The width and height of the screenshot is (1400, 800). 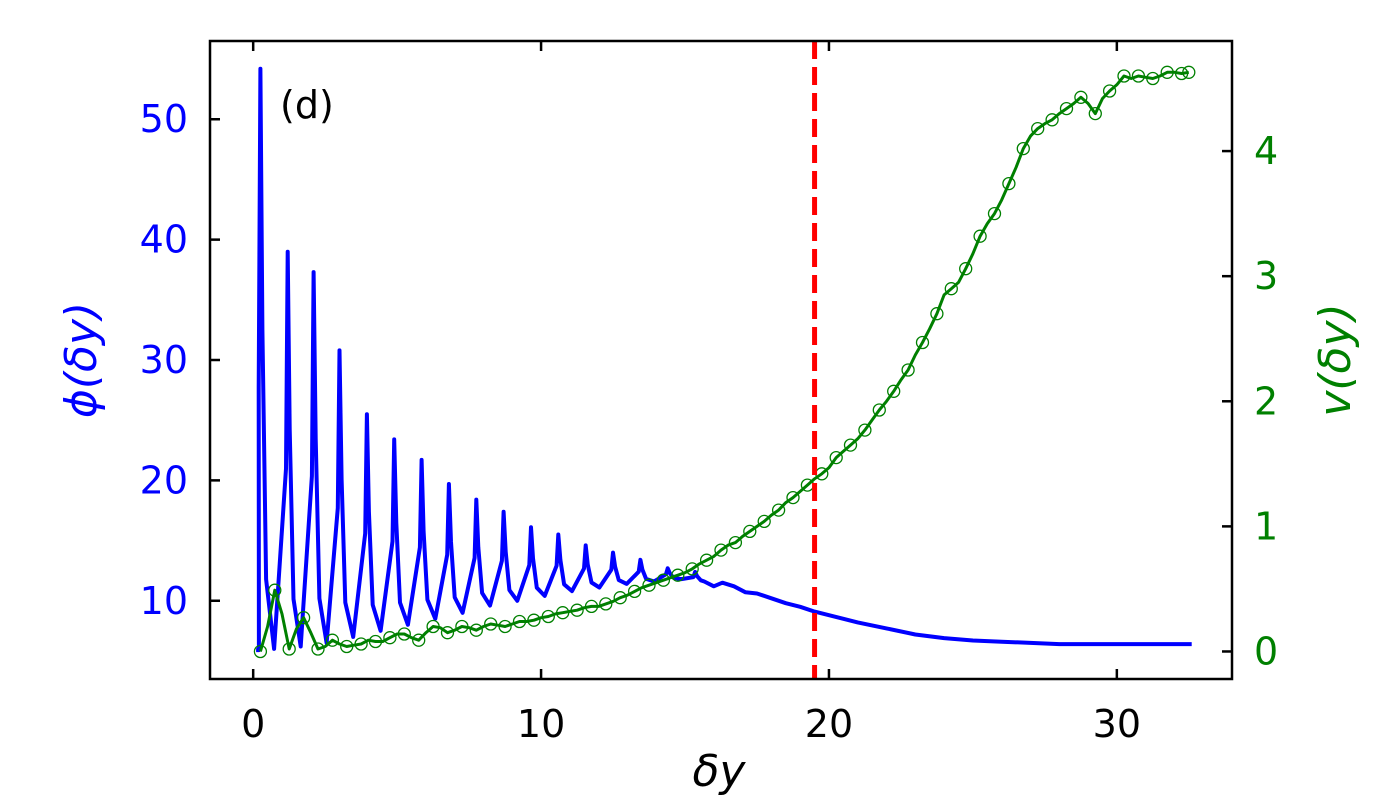 I want to click on left-y-tick-label: 10, so click(x=164, y=601).